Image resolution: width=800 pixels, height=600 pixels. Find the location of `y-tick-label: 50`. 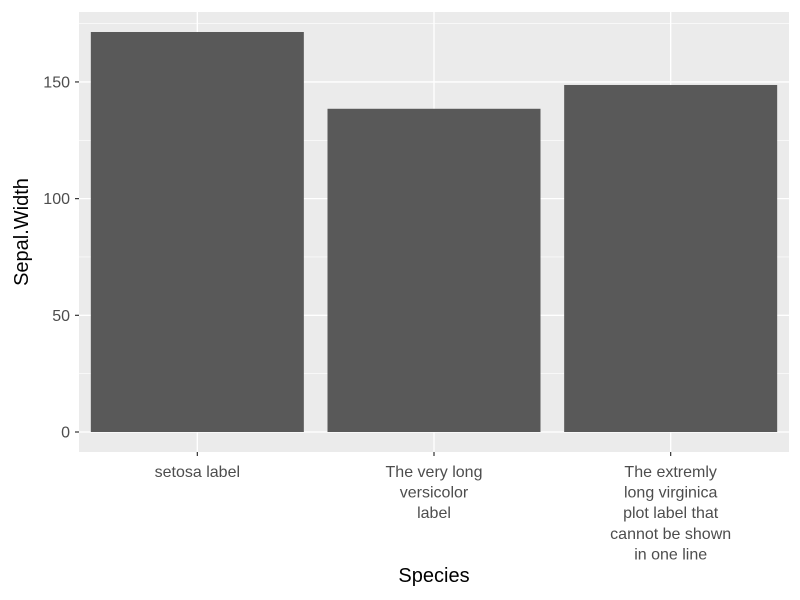

y-tick-label: 50 is located at coordinates (61, 316).